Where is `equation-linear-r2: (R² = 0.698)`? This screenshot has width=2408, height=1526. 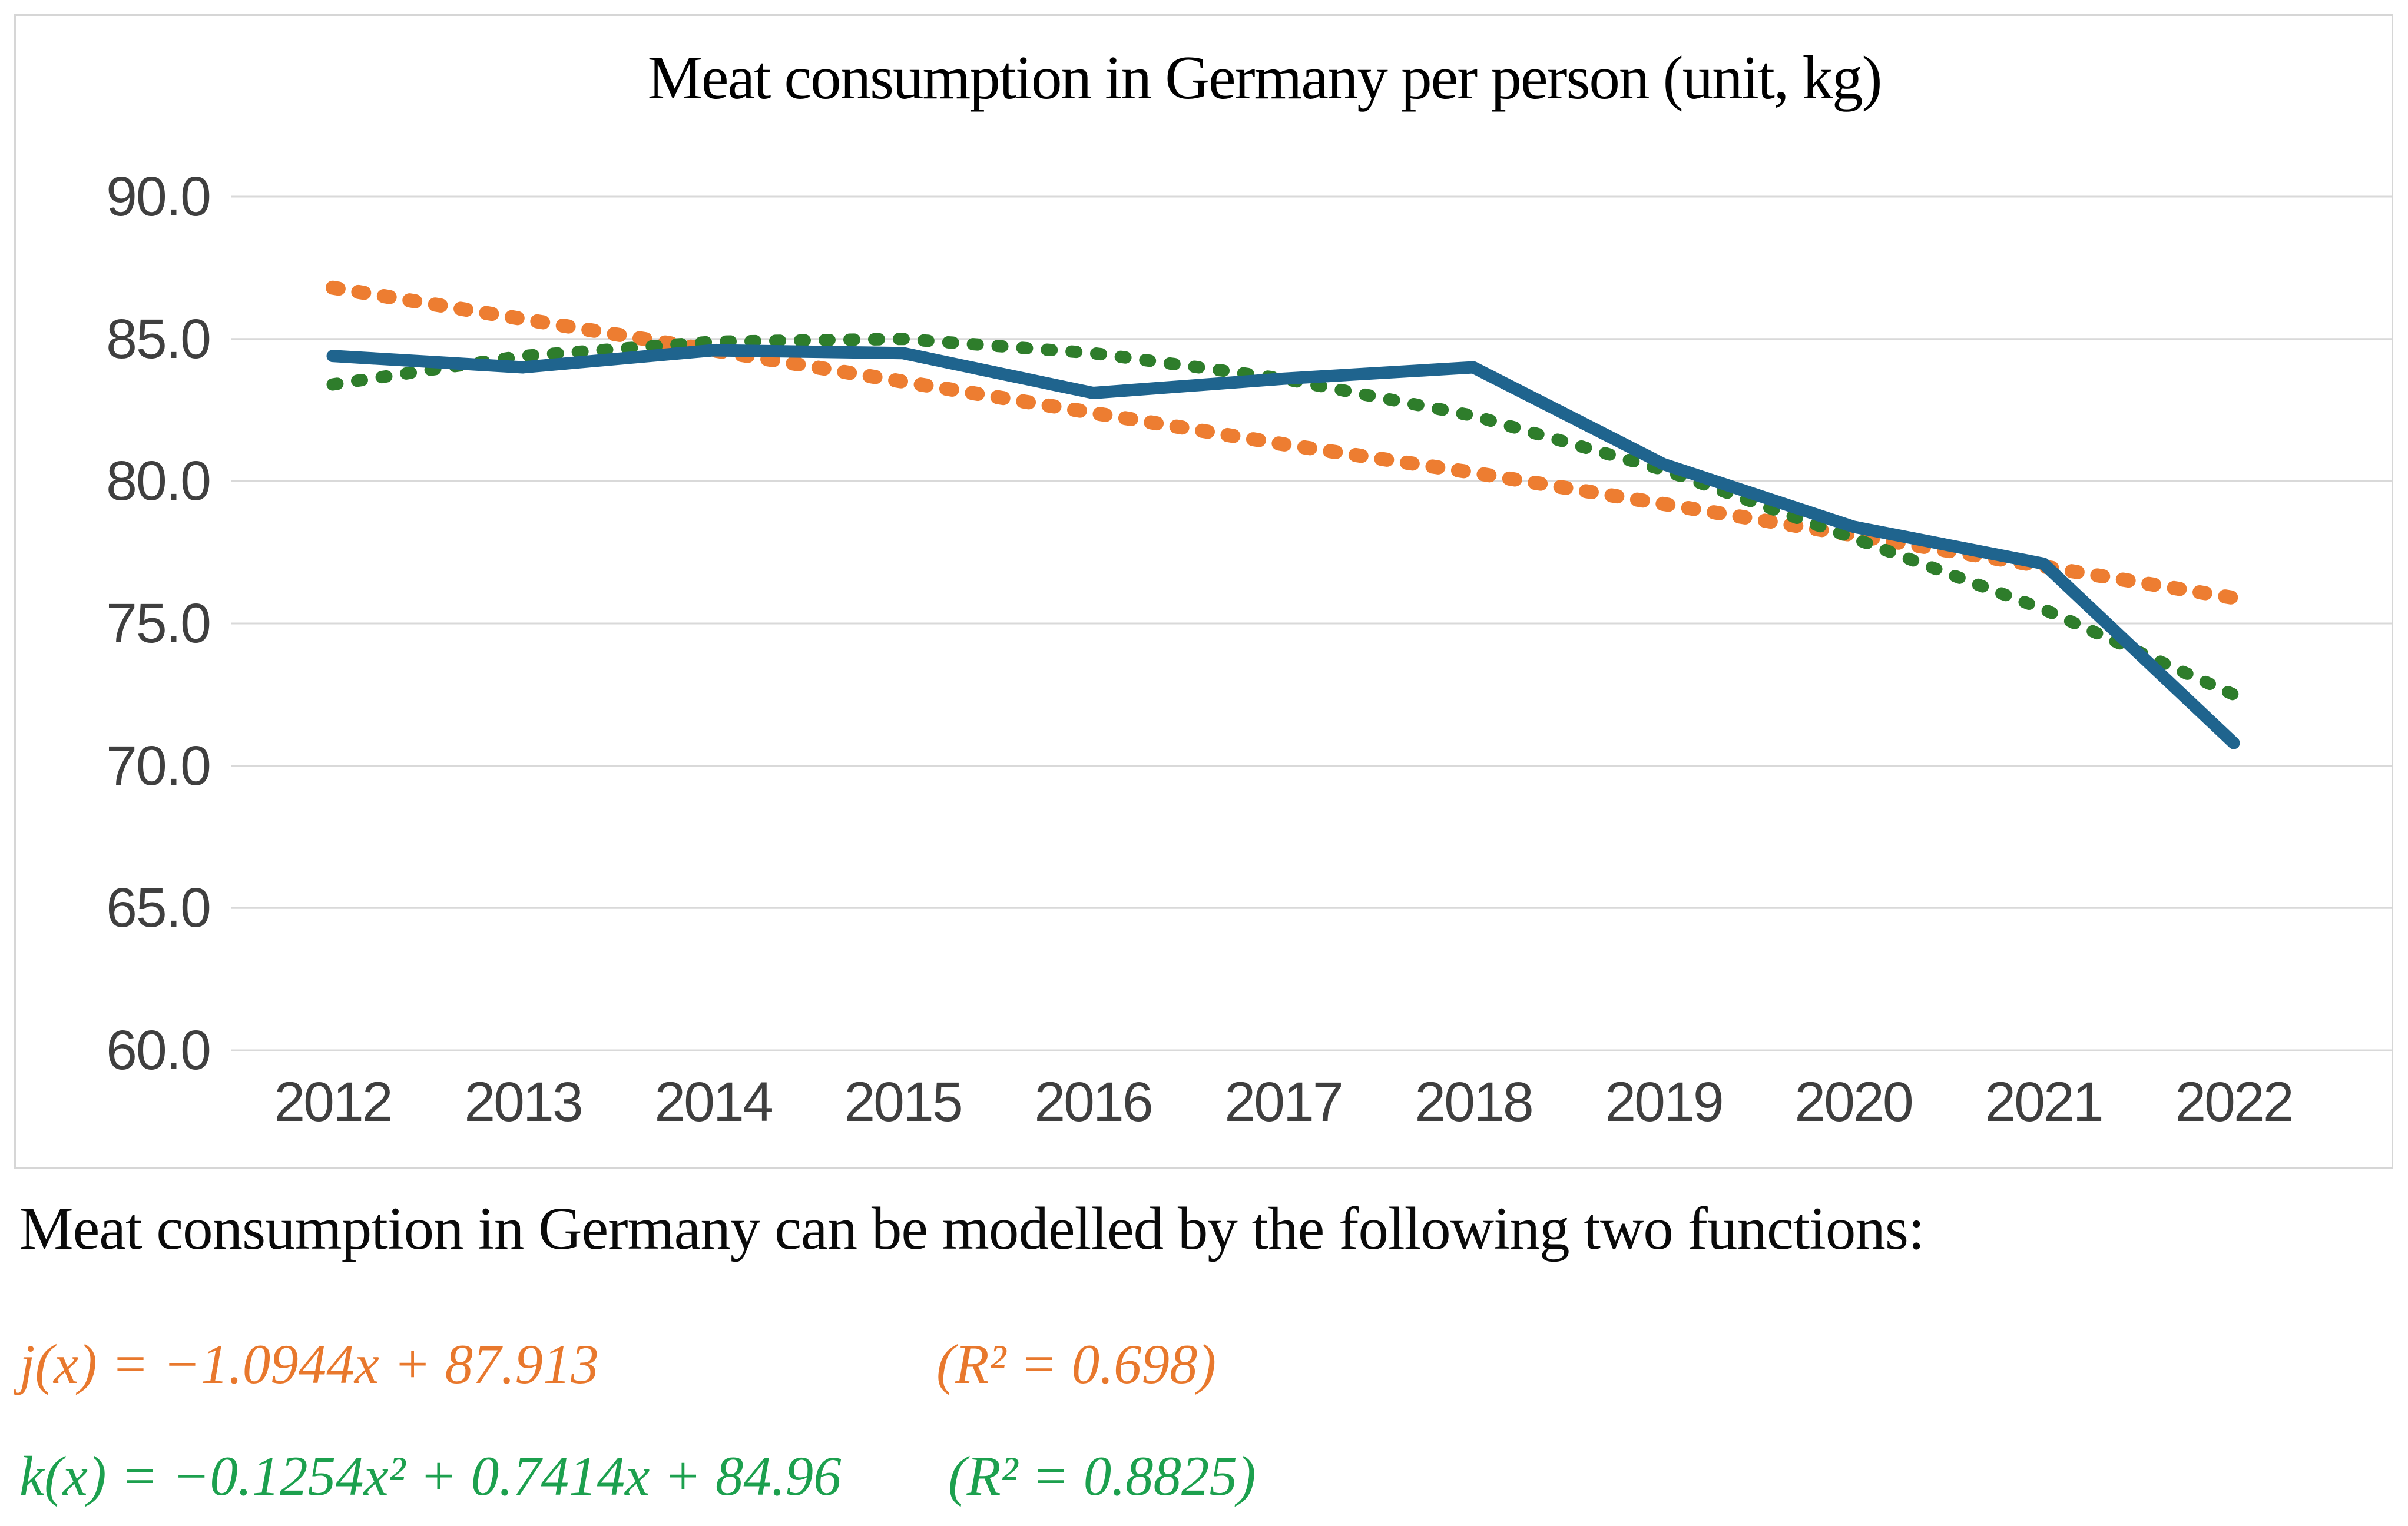 equation-linear-r2: (R² = 0.698) is located at coordinates (1076, 1364).